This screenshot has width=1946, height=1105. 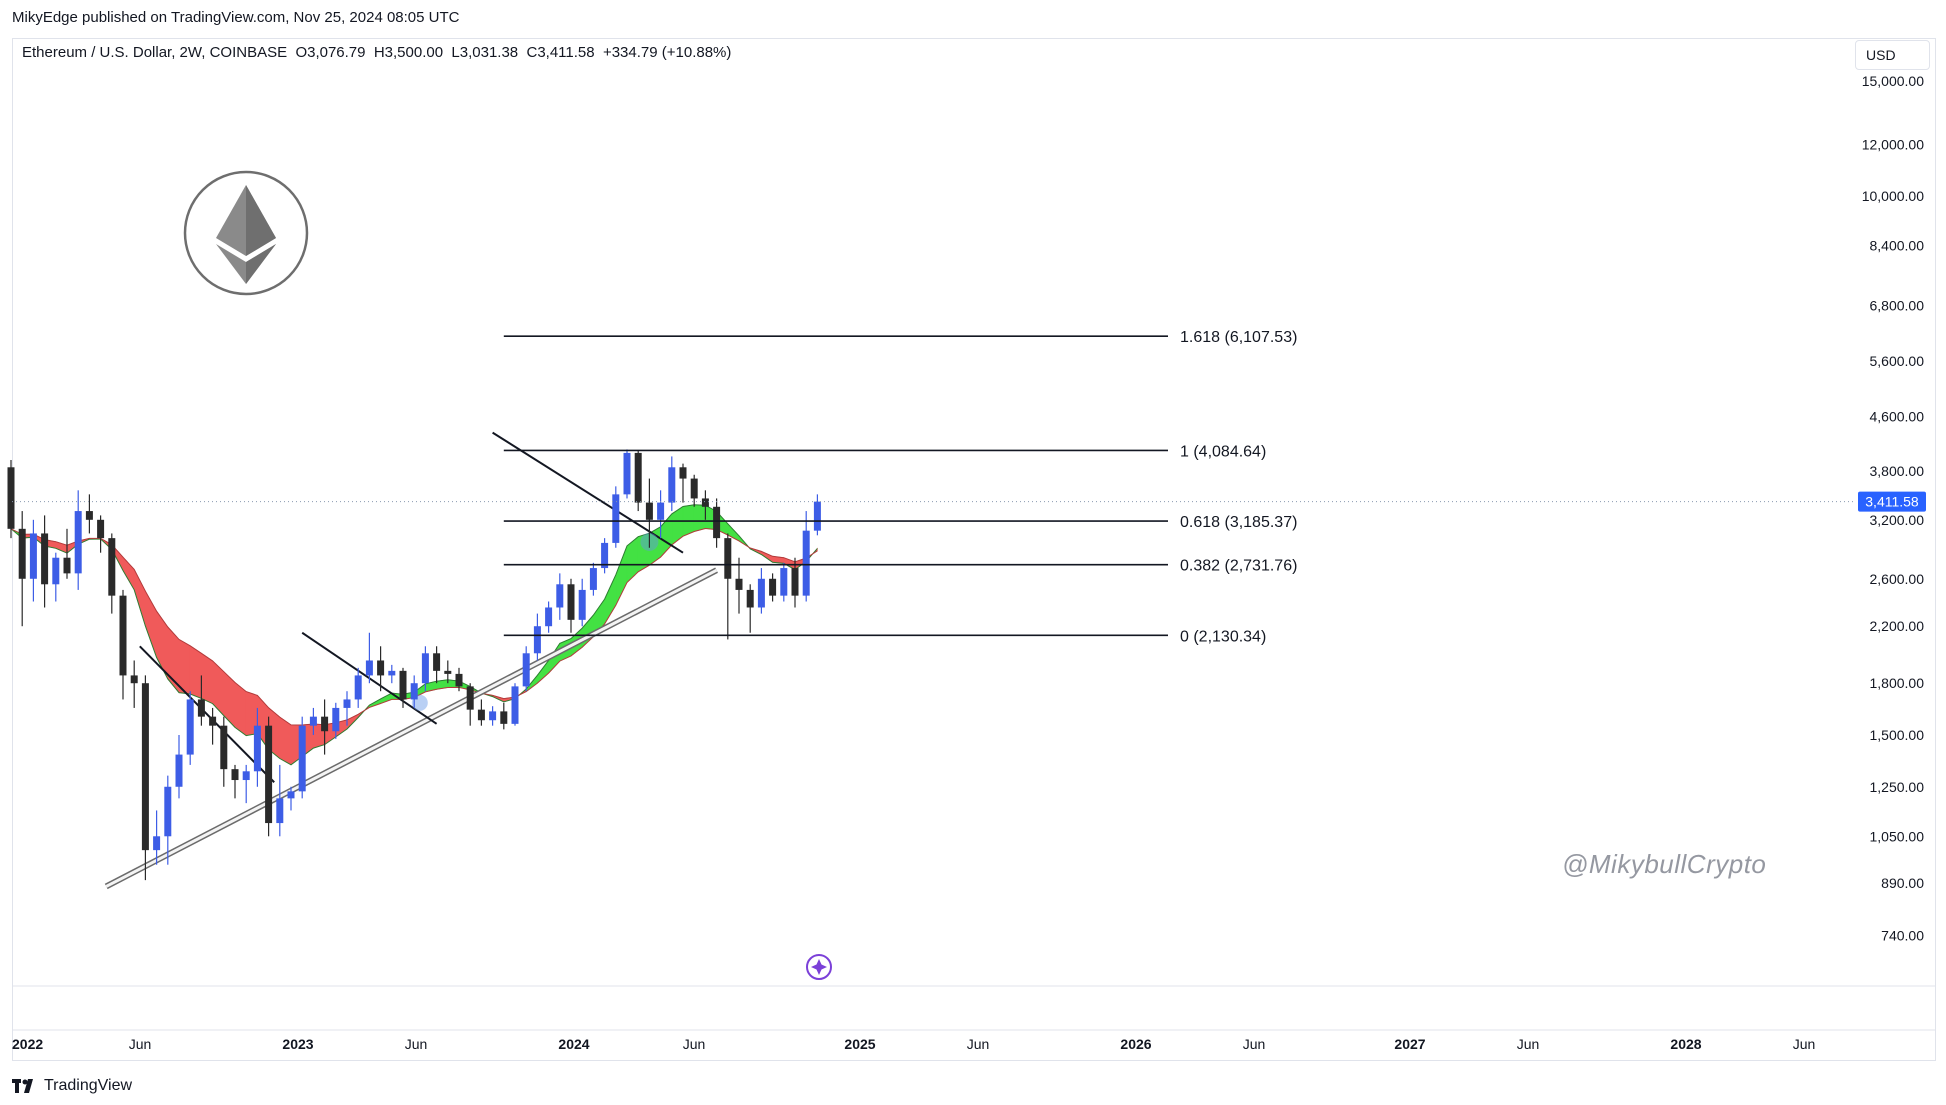 I want to click on ohlc-change: +334.79 (+10.88%), so click(x=667, y=52).